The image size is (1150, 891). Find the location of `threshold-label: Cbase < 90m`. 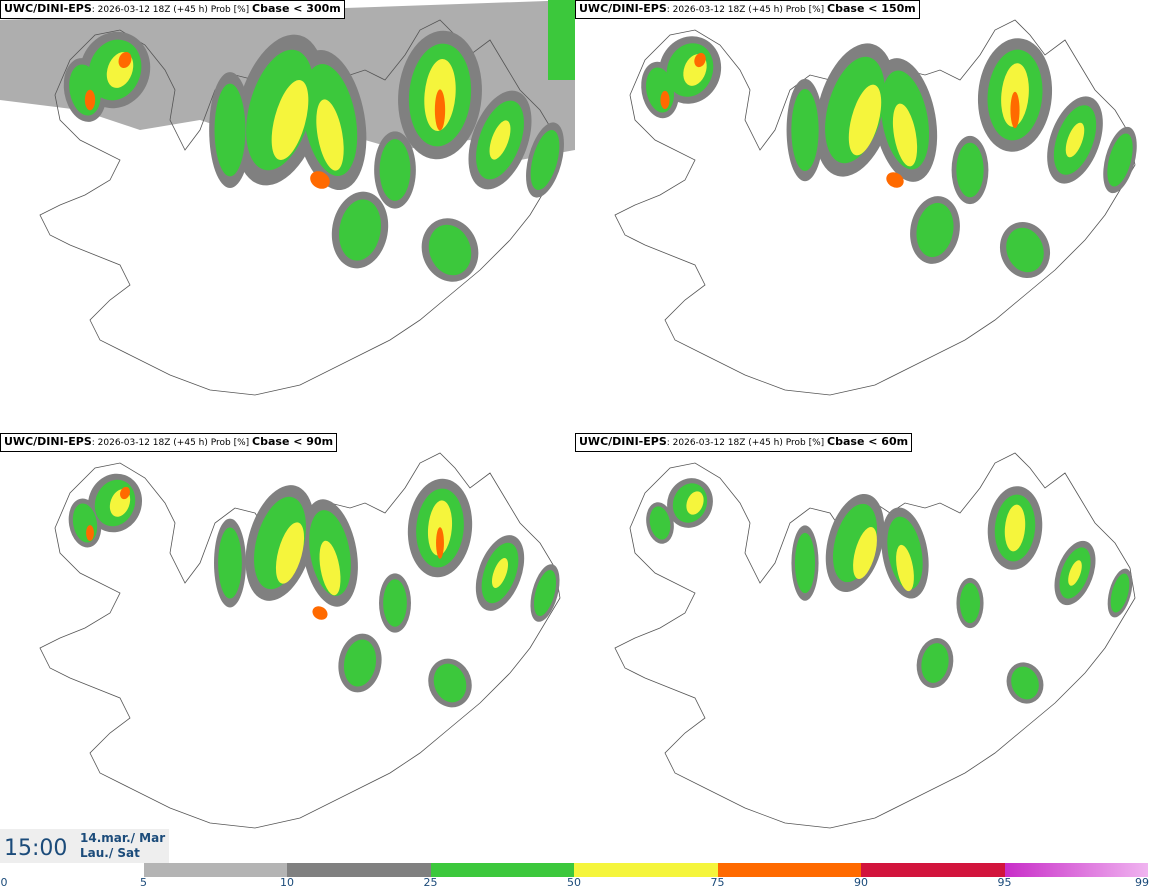

threshold-label: Cbase < 90m is located at coordinates (293, 441).